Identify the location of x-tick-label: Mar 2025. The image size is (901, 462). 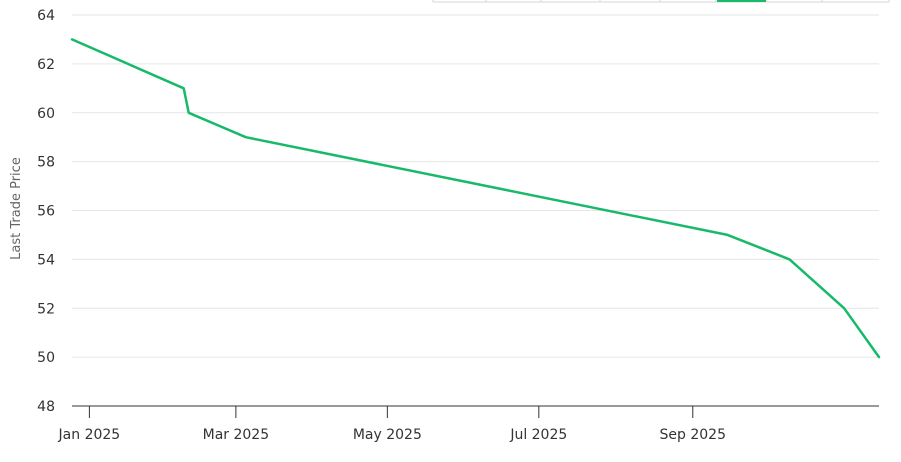
(236, 435).